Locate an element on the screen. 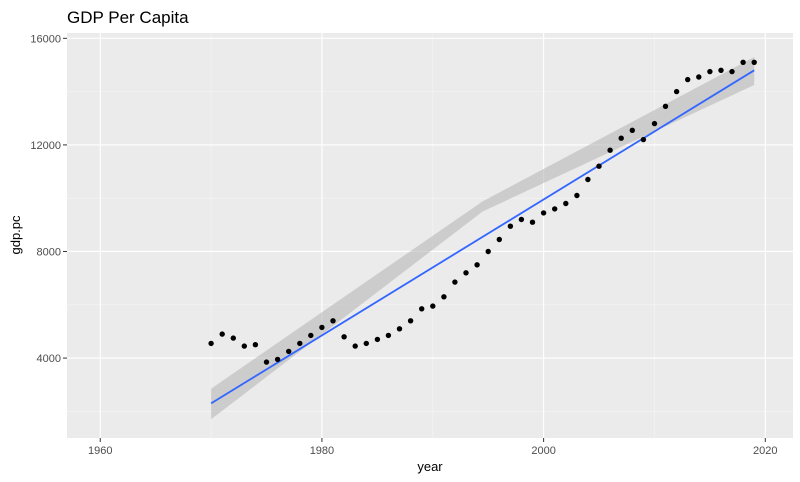  x-axis: 1960 1980 2000 2020 is located at coordinates (433, 447).